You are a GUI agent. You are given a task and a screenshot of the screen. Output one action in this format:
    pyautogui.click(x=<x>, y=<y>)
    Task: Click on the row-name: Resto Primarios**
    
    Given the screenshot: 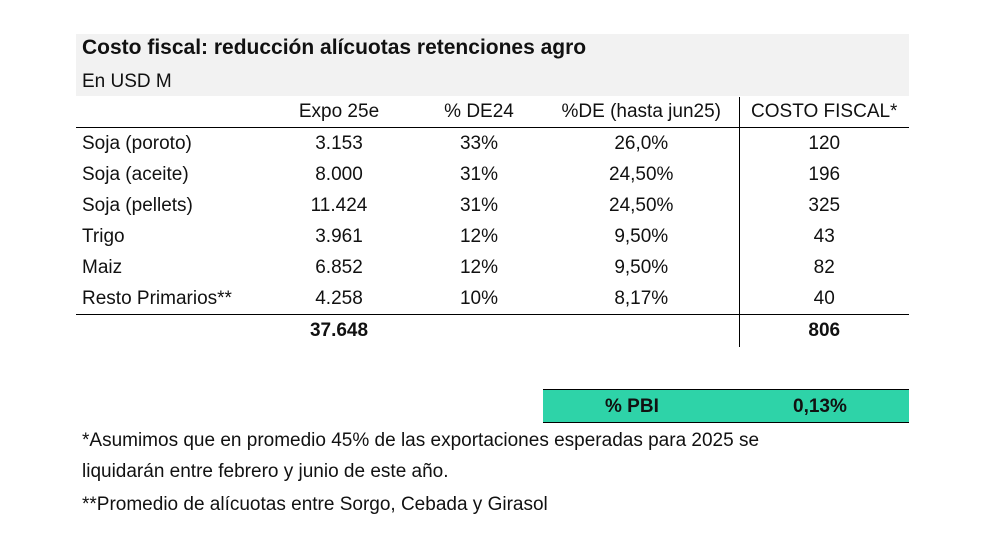 What is the action you would take?
    pyautogui.click(x=170, y=299)
    